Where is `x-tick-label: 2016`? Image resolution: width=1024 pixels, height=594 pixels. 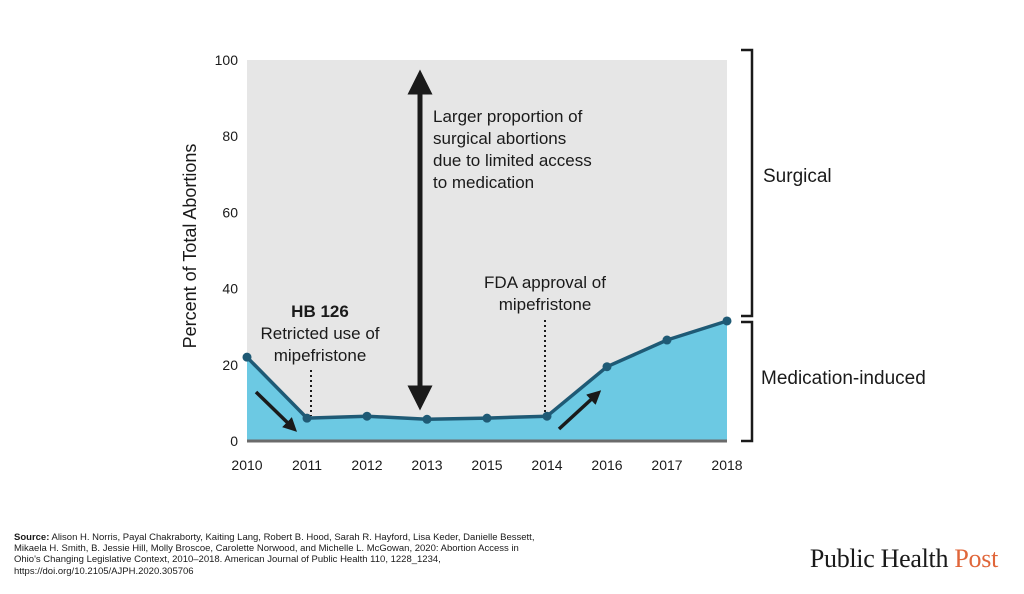
x-tick-label: 2016 is located at coordinates (606, 465).